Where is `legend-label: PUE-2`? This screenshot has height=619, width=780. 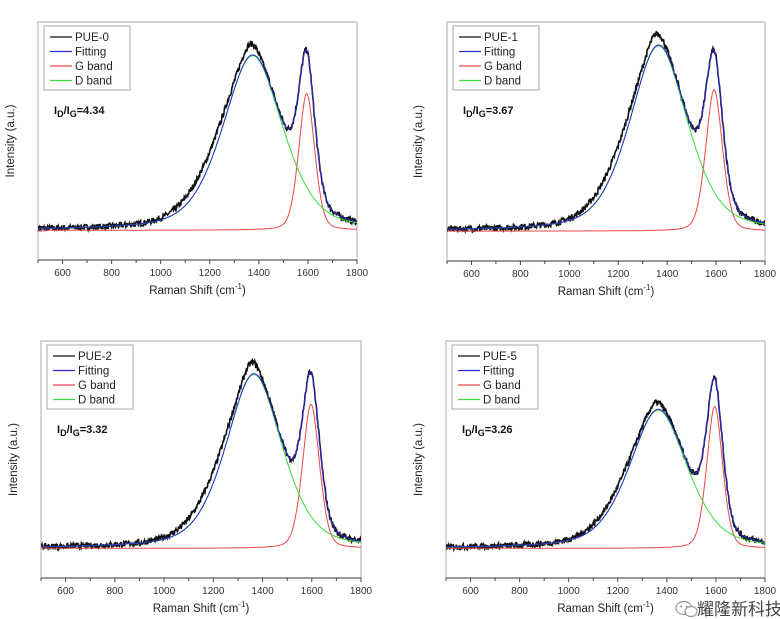 legend-label: PUE-2 is located at coordinates (95, 357).